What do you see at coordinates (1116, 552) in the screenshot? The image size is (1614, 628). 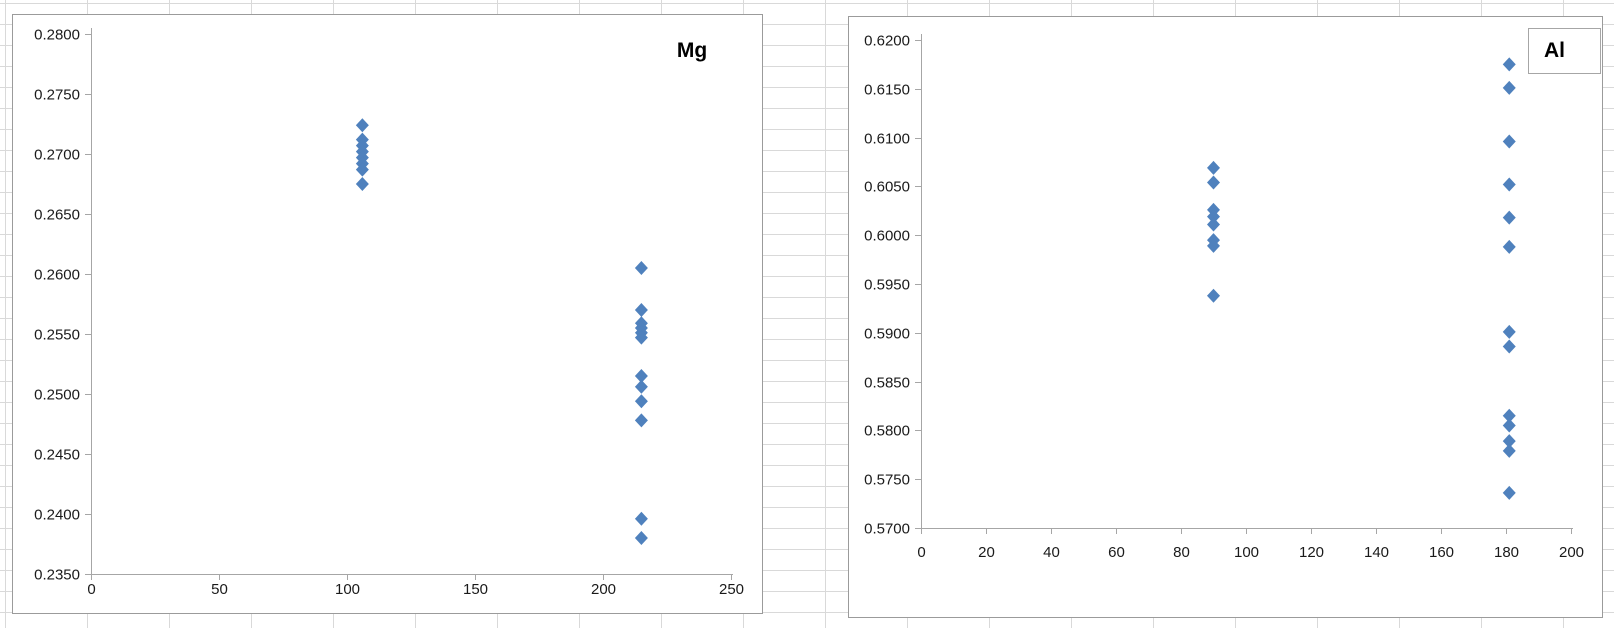 I see `x-tick-label: 60` at bounding box center [1116, 552].